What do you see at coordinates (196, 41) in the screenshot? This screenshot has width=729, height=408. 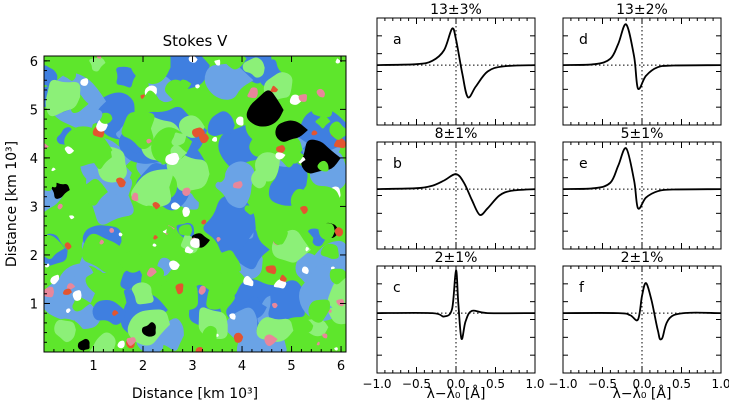 I see `map-title: Stokes V` at bounding box center [196, 41].